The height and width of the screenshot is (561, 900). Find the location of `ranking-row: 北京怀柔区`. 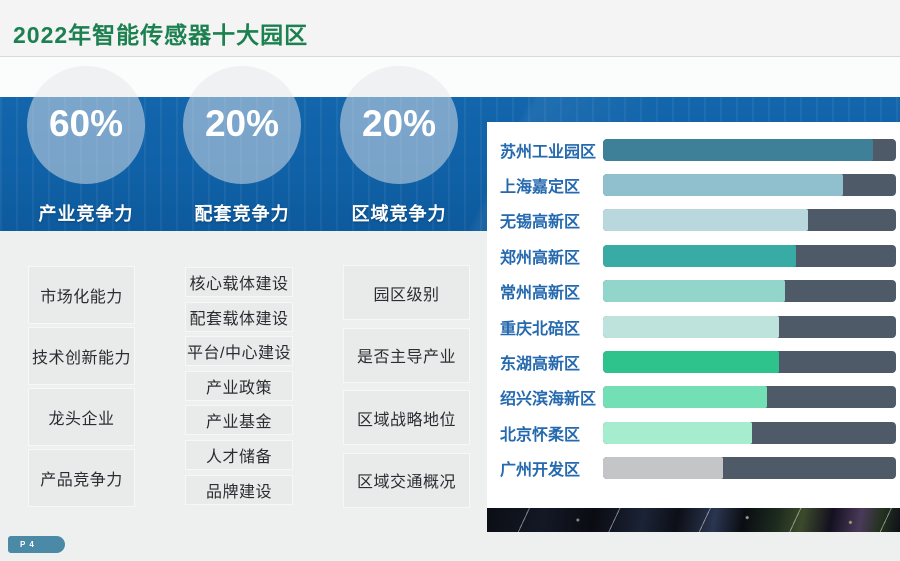

ranking-row: 北京怀柔区 is located at coordinates (693, 432).